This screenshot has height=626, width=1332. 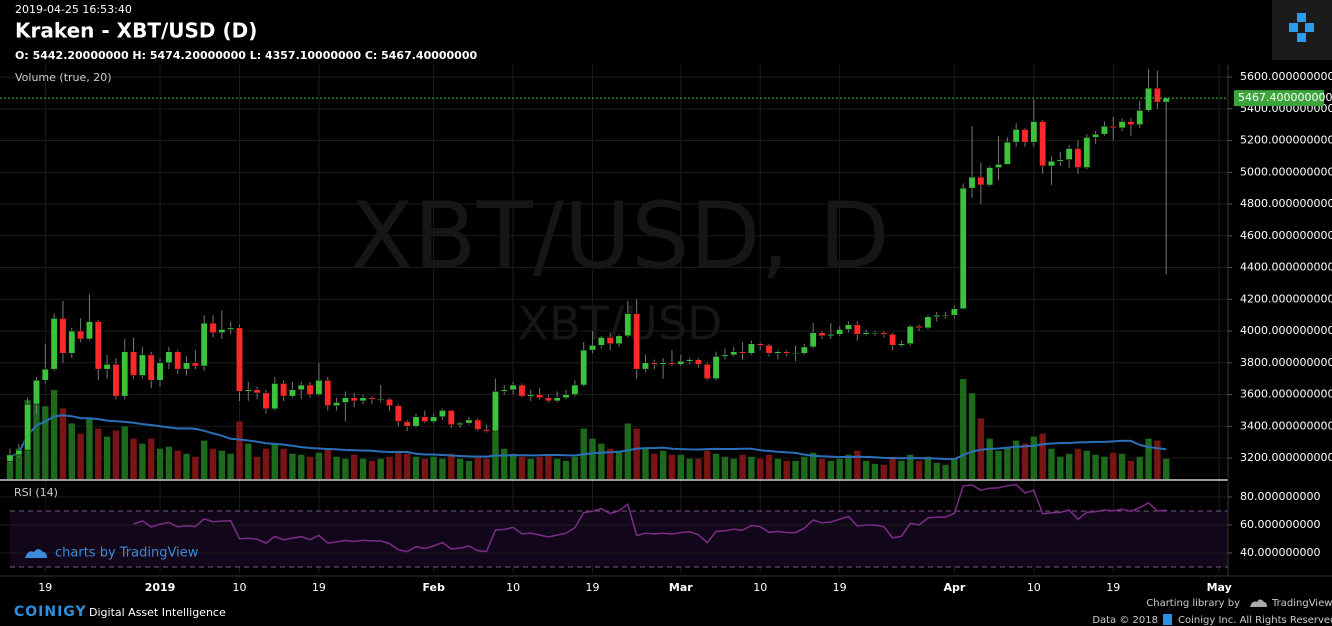 What do you see at coordinates (1286, 235) in the screenshot?
I see `y-tick-label: 4600.000000000` at bounding box center [1286, 235].